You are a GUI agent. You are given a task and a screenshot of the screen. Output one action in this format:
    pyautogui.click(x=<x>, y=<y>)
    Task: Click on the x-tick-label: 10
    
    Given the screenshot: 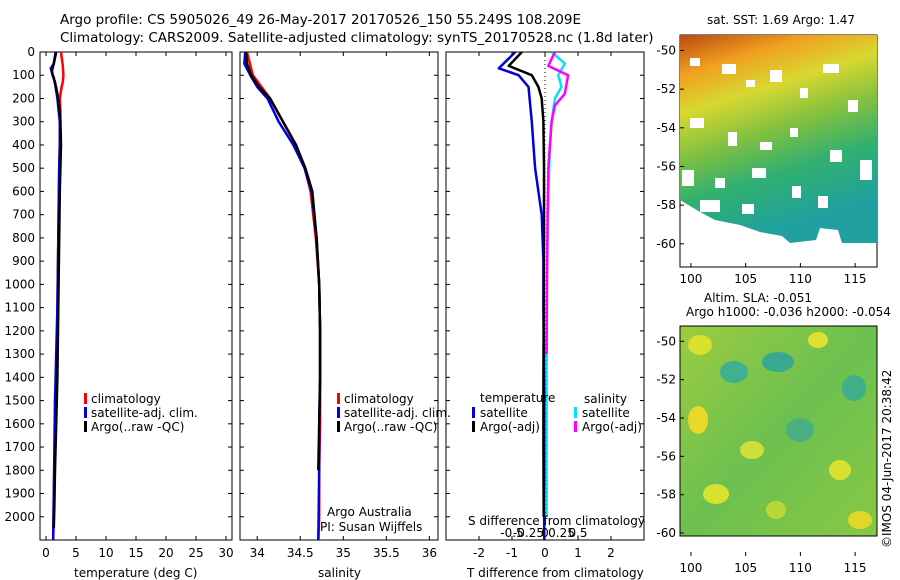 What is the action you would take?
    pyautogui.click(x=105, y=553)
    